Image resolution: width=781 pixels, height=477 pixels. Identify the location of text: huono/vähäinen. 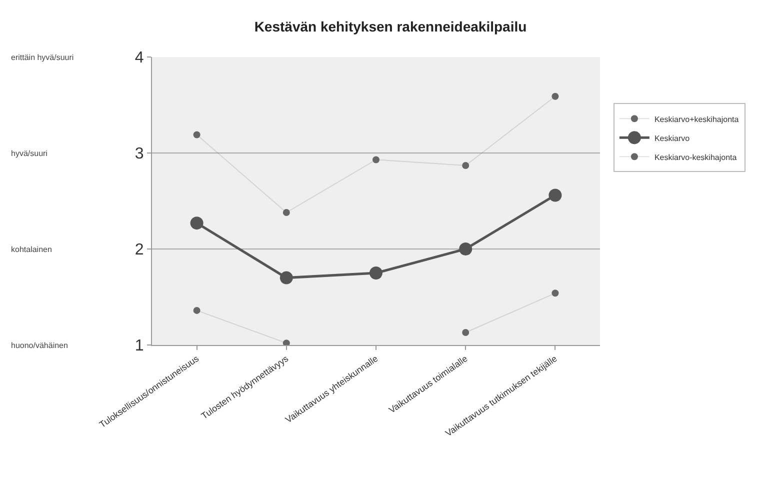
(39, 345).